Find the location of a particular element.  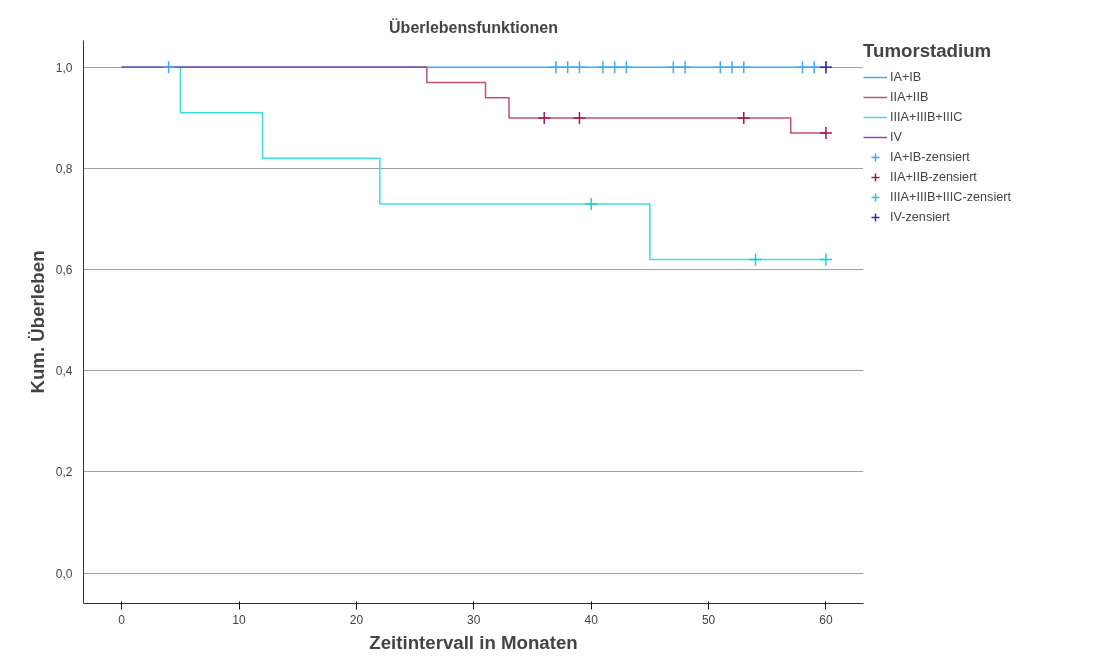

x-tick-label: 60 is located at coordinates (826, 619).